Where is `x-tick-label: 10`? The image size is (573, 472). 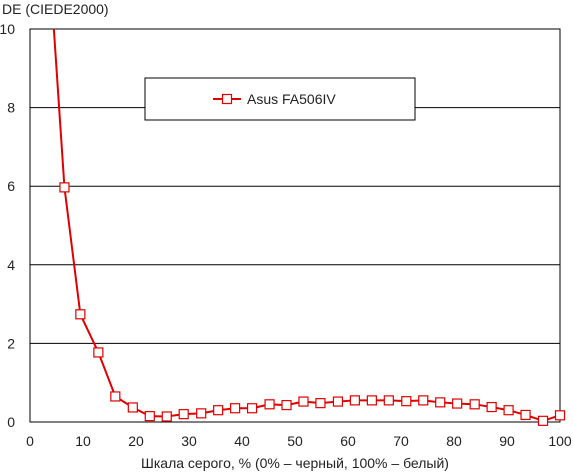 x-tick-label: 10 is located at coordinates (83, 441).